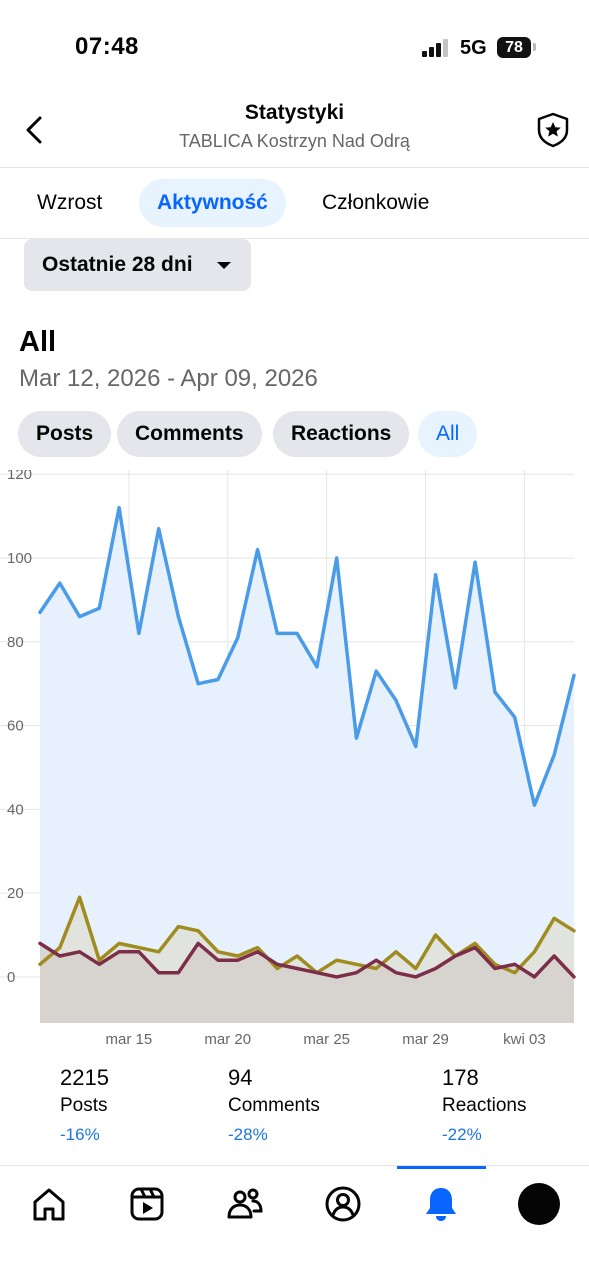 The image size is (589, 1280). What do you see at coordinates (435, 48) in the screenshot?
I see `signal-icon` at bounding box center [435, 48].